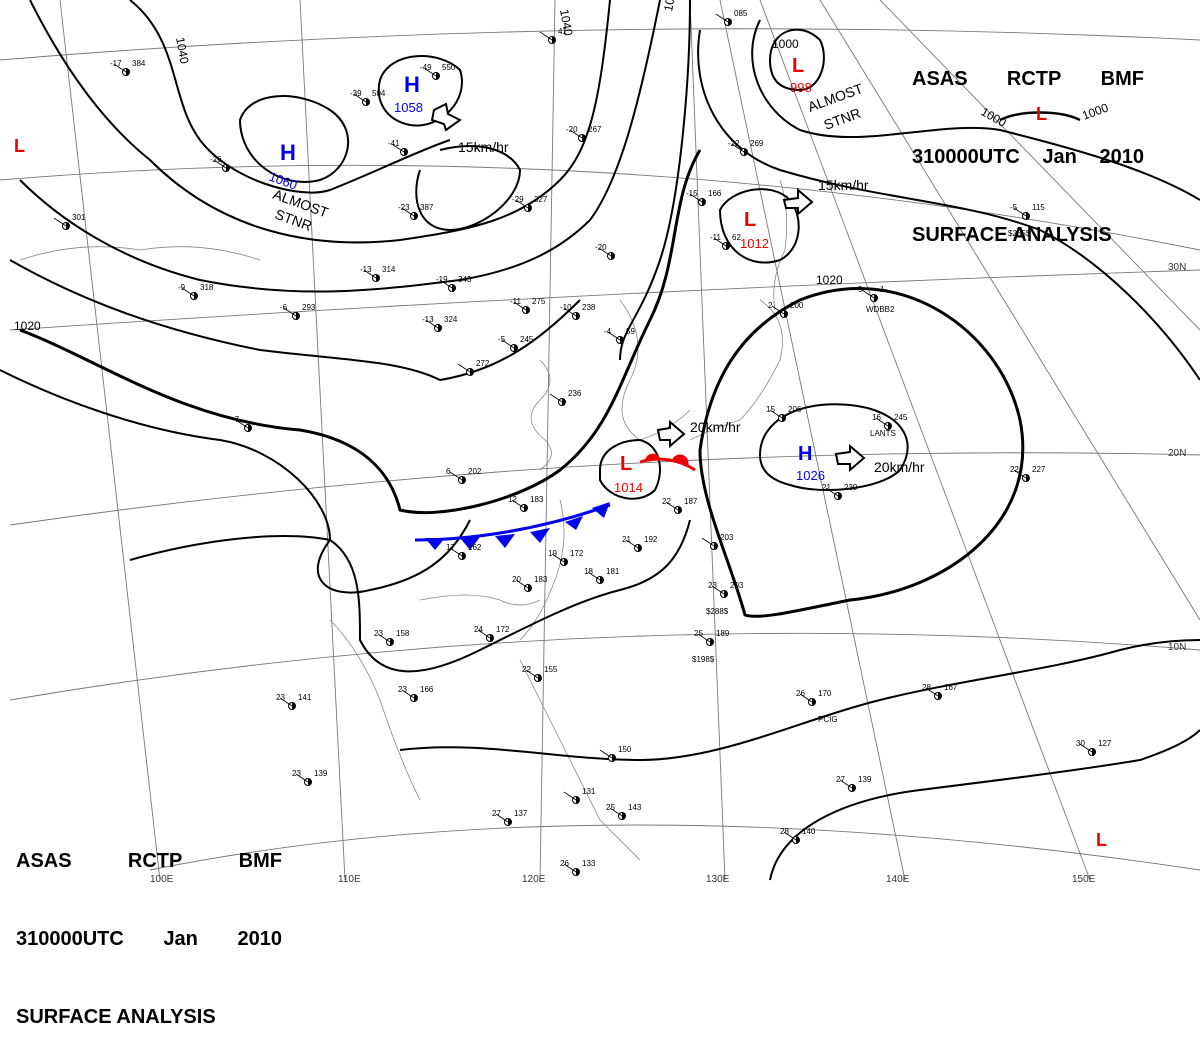 This screenshot has width=1200, height=1056. Describe the element at coordinates (798, 835) in the screenshot. I see `station-plot: 28 140` at that location.